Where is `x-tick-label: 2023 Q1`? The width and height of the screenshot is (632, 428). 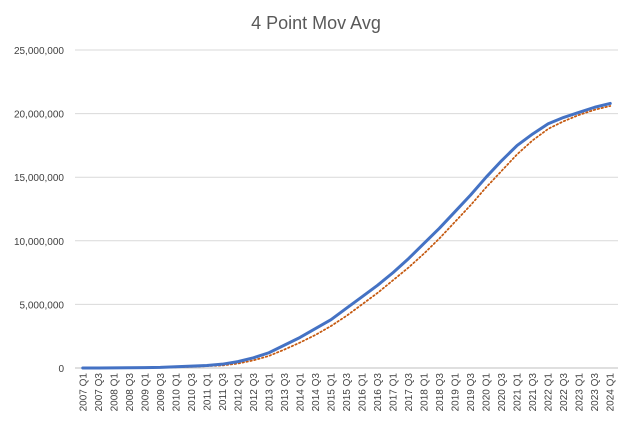 x-tick-label: 2023 Q1 is located at coordinates (580, 392).